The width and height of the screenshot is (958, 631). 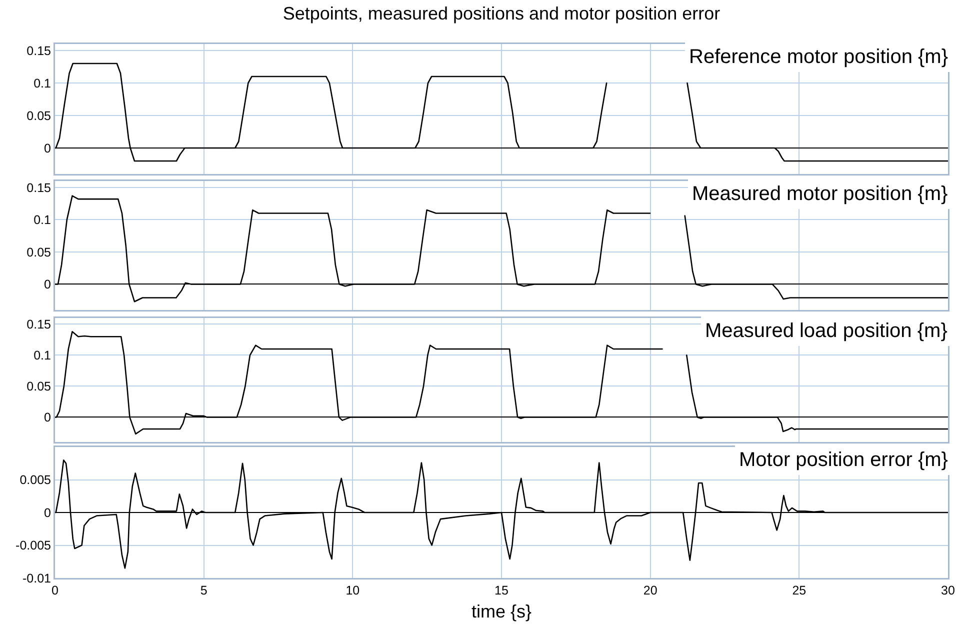 What do you see at coordinates (650, 591) in the screenshot?
I see `x-tick-label: 20` at bounding box center [650, 591].